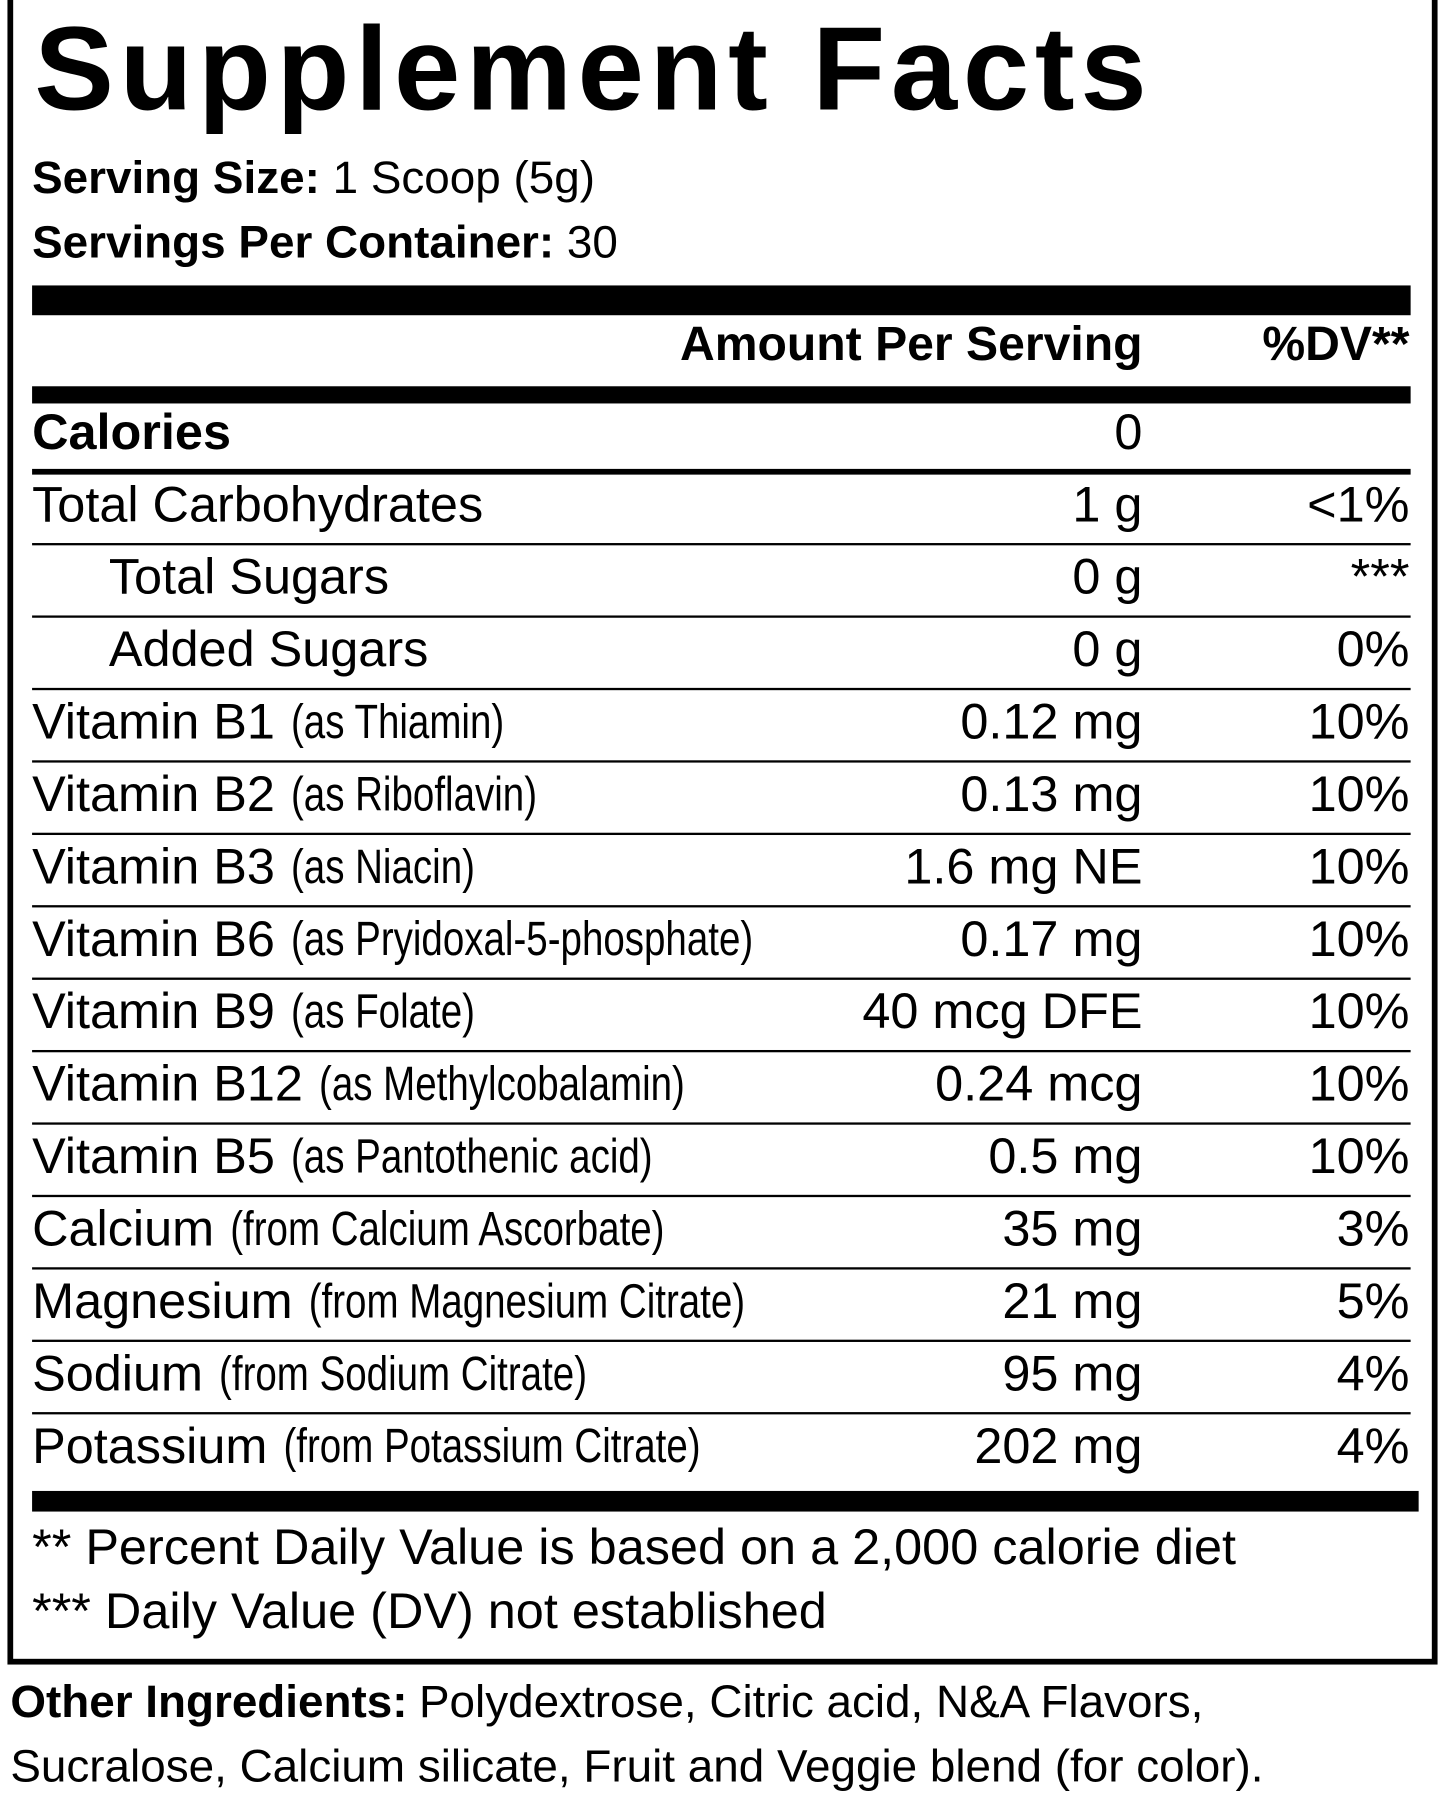 The image size is (1445, 1797). Describe the element at coordinates (149, 1445) in the screenshot. I see `nutrient-name: Potassium` at that location.